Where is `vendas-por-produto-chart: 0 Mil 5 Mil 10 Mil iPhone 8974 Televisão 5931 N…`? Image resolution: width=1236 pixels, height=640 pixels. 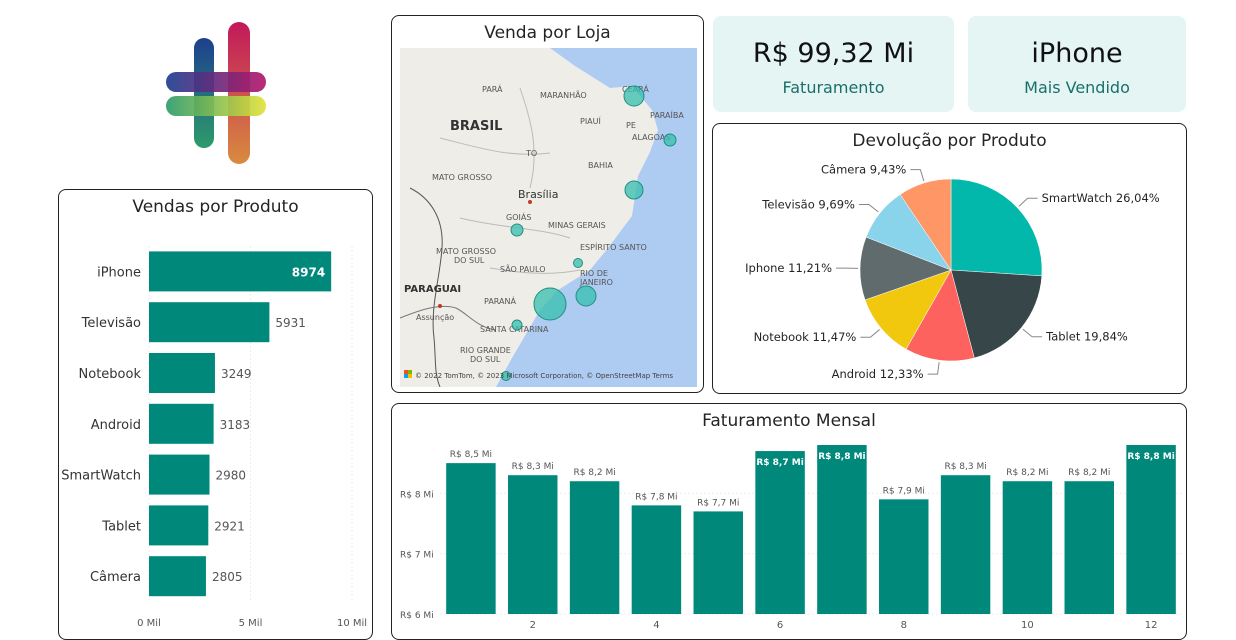 vendas-por-produto-chart: 0 Mil 5 Mil 10 Mil iPhone 8974 Televisão 5931 N… is located at coordinates (214, 437).